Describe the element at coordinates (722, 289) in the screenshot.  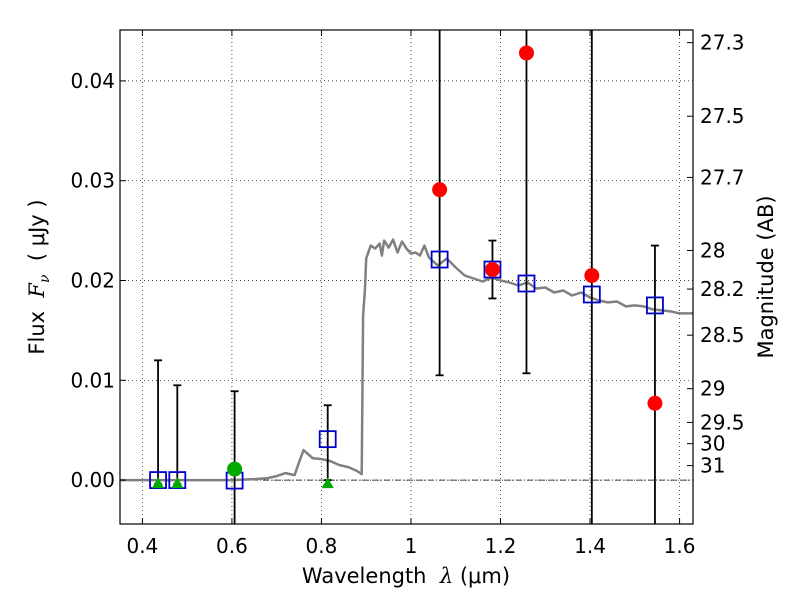
I see `magnitude-tick-label: 28.2` at that location.